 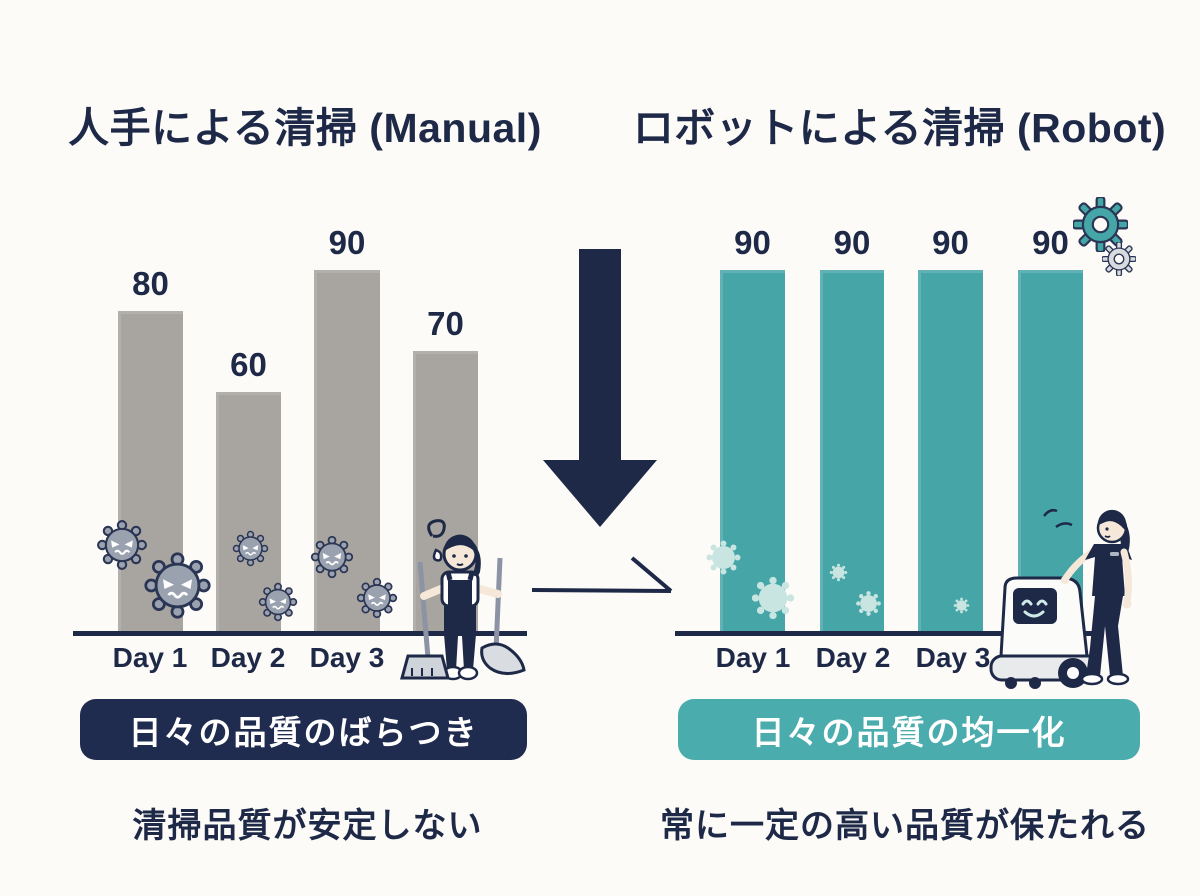 What do you see at coordinates (1119, 259) in the screenshot?
I see `gear-icon` at bounding box center [1119, 259].